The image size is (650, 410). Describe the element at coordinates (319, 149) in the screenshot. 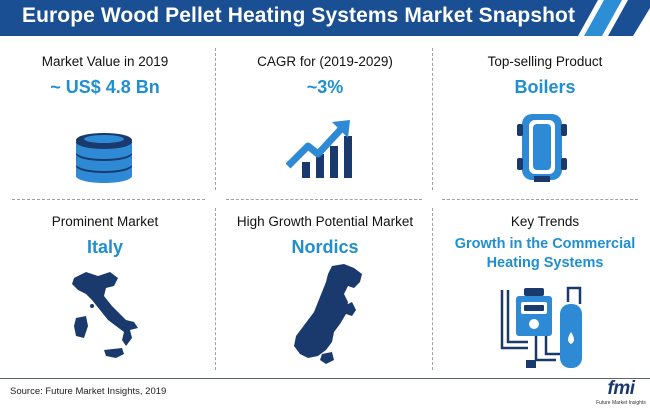

I see `growth-chart-icon` at that location.